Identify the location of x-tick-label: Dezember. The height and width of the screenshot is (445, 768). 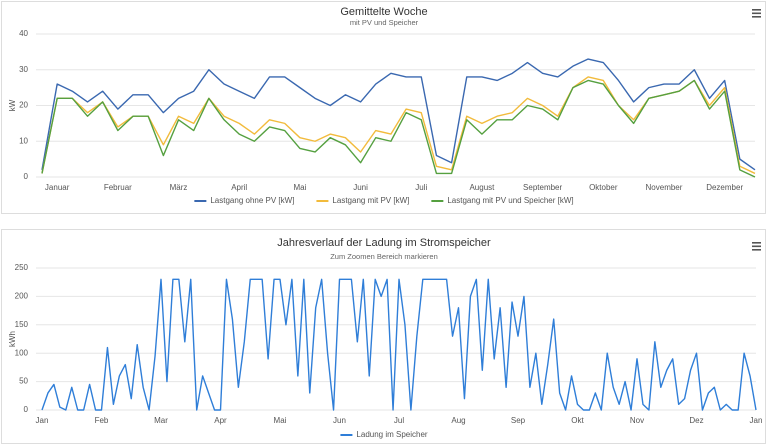
(724, 187).